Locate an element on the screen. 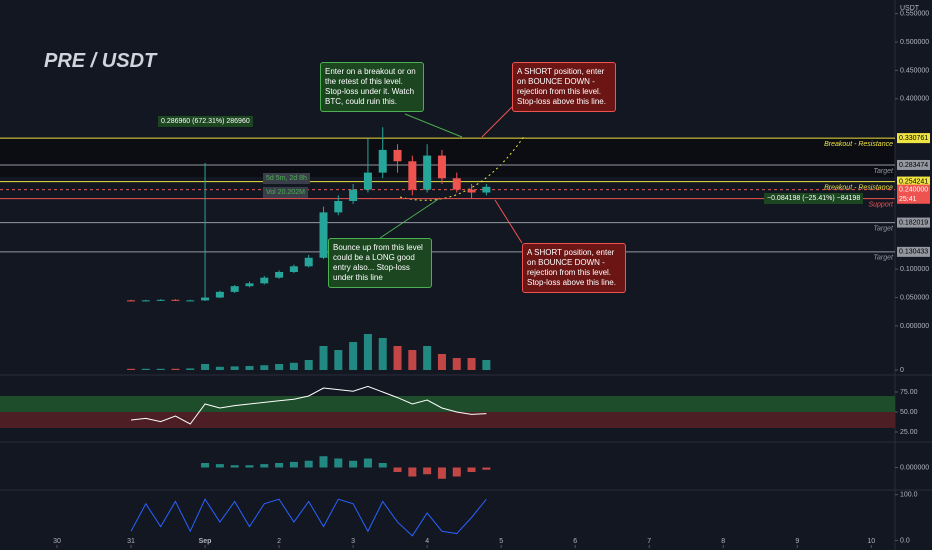 This screenshot has height=550, width=932. price-label: 0.283474 is located at coordinates (913, 165).